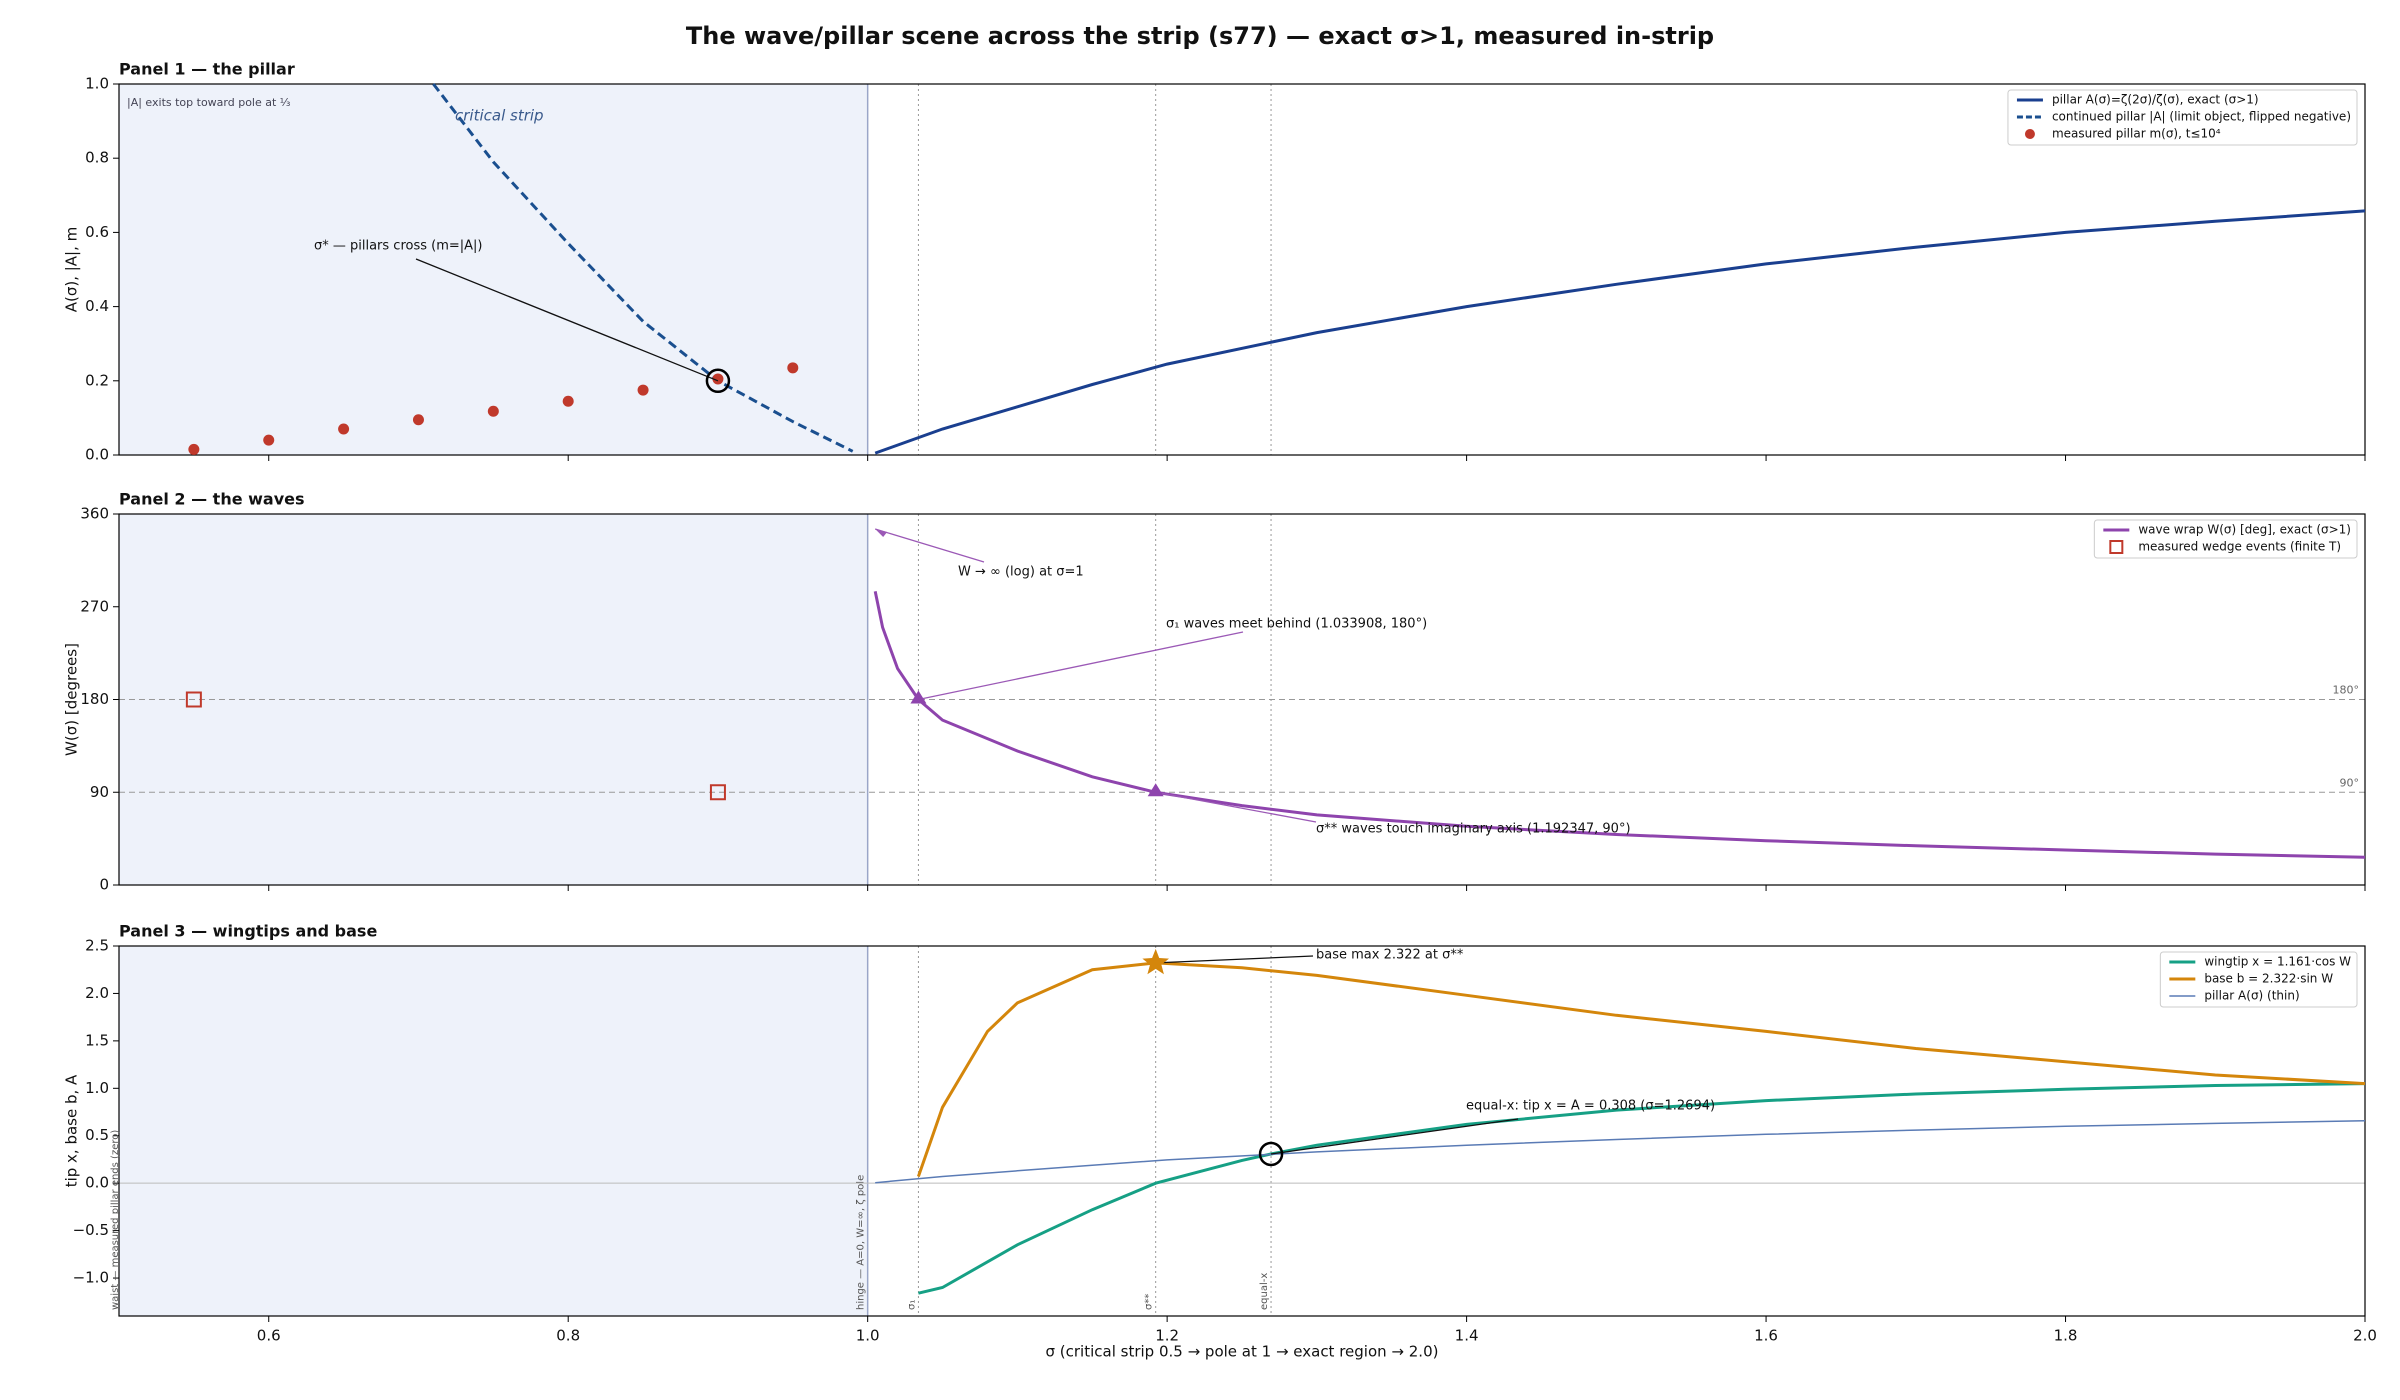 The width and height of the screenshot is (2400, 1400). Describe the element at coordinates (115, 1220) in the screenshot. I see `annotation: waist — measured pillar ends (zero)` at that location.